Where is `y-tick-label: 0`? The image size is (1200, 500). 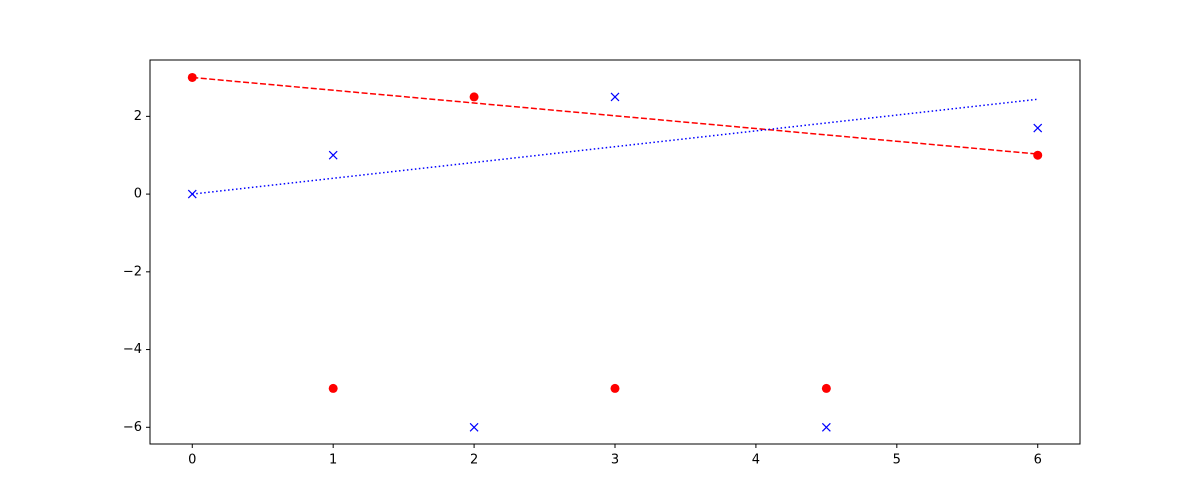
y-tick-label: 0 is located at coordinates (138, 194).